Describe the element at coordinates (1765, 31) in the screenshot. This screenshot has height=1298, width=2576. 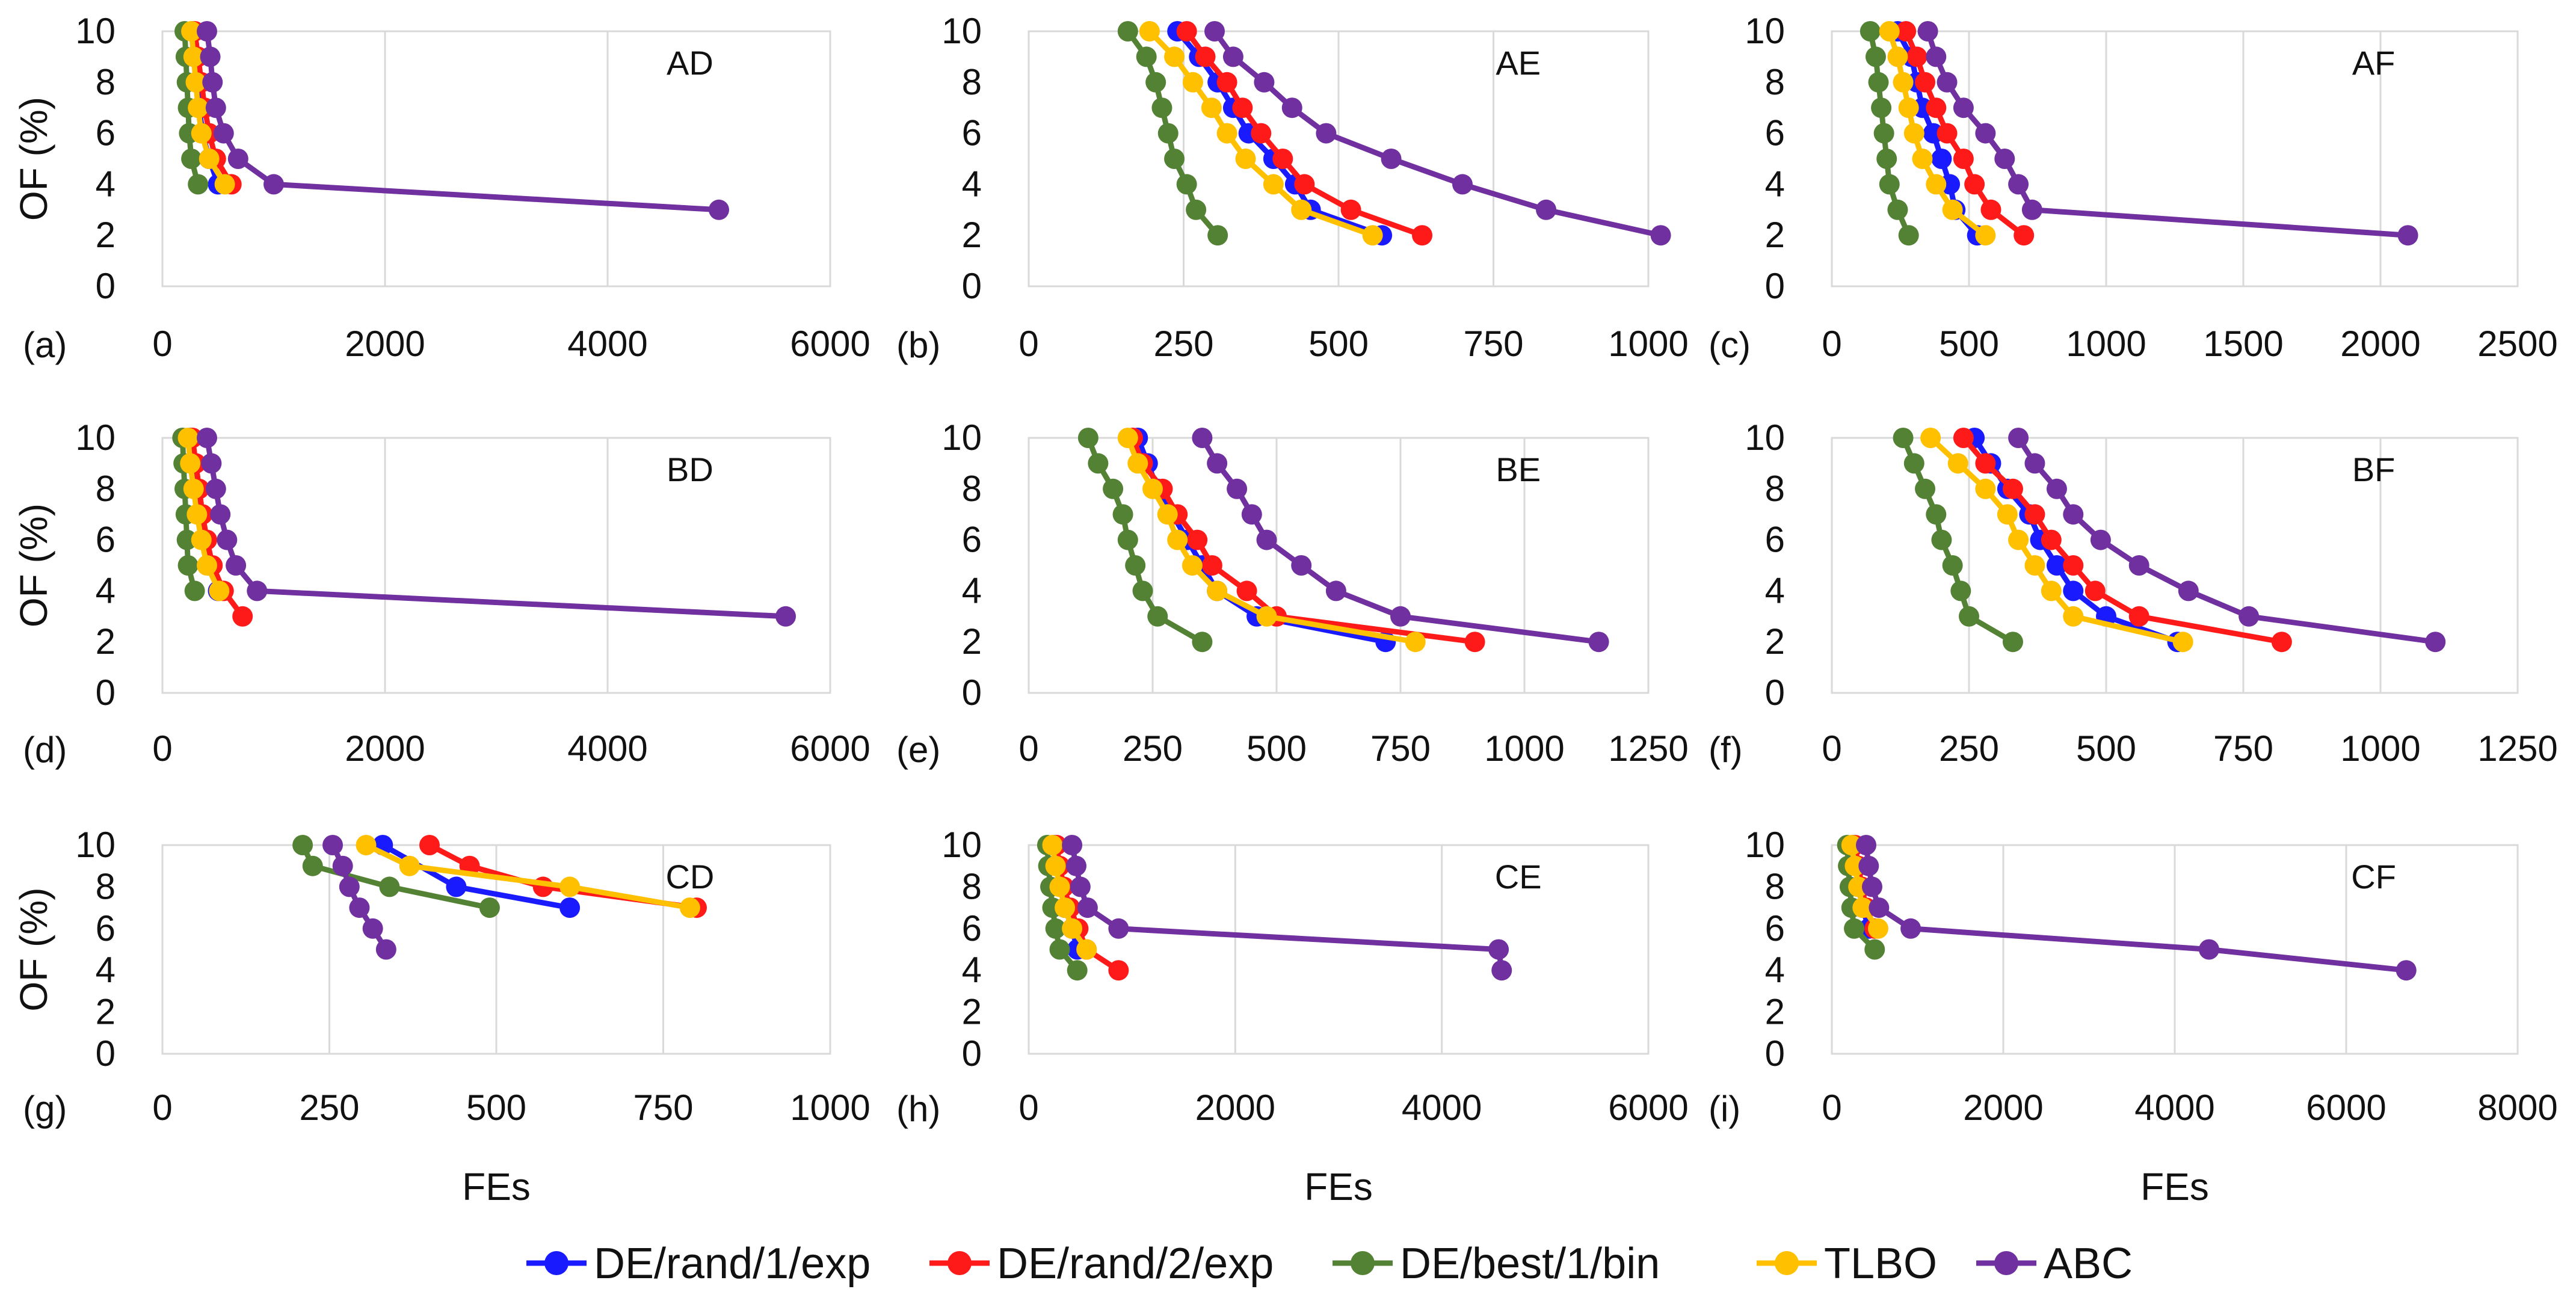
I see `y-tick-label: 10` at that location.